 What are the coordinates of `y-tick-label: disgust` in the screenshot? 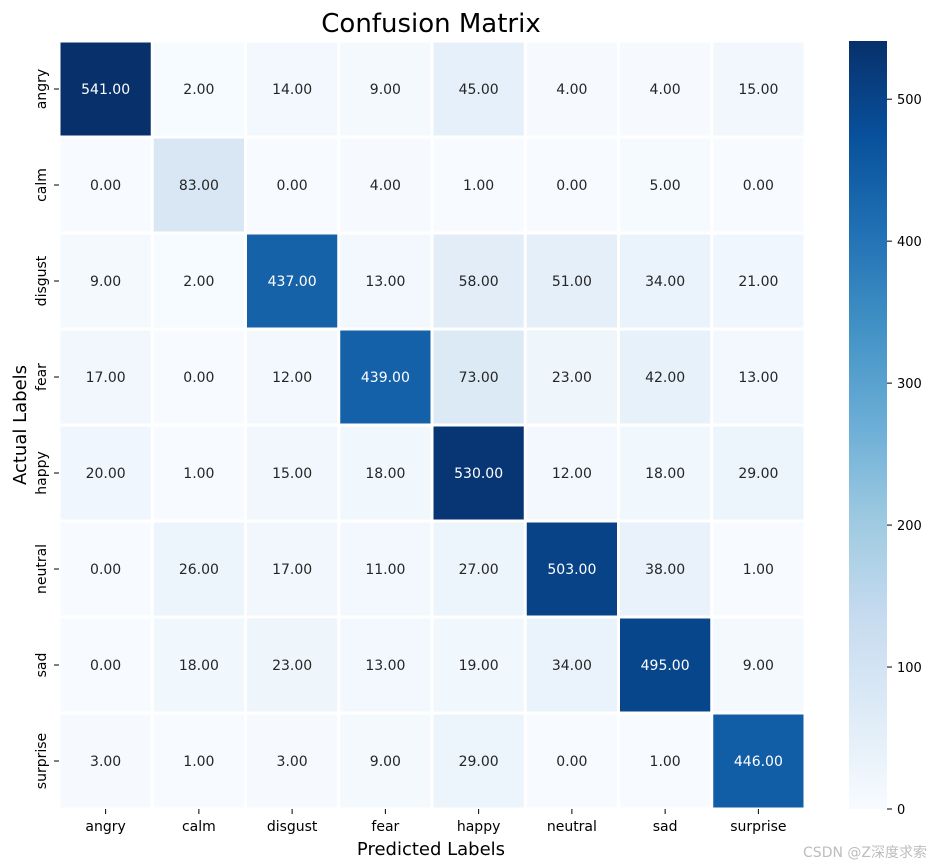 It's located at (42, 280).